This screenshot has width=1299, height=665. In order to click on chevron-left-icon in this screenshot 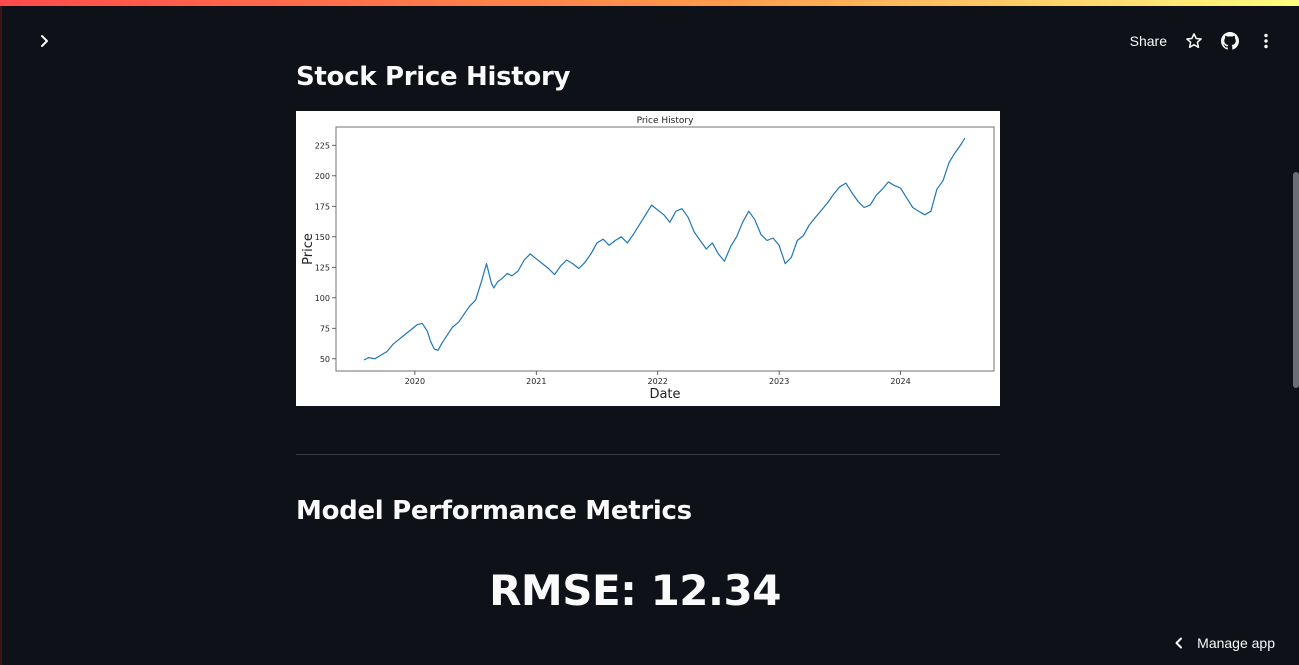, I will do `click(1179, 643)`.